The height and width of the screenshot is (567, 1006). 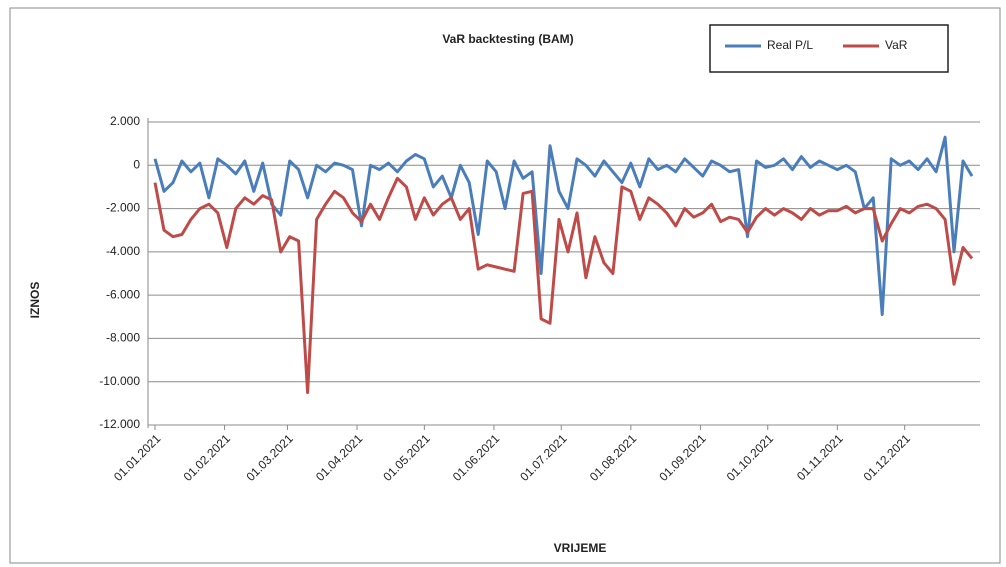 What do you see at coordinates (123, 338) in the screenshot?
I see `y-tick-label: -8.000` at bounding box center [123, 338].